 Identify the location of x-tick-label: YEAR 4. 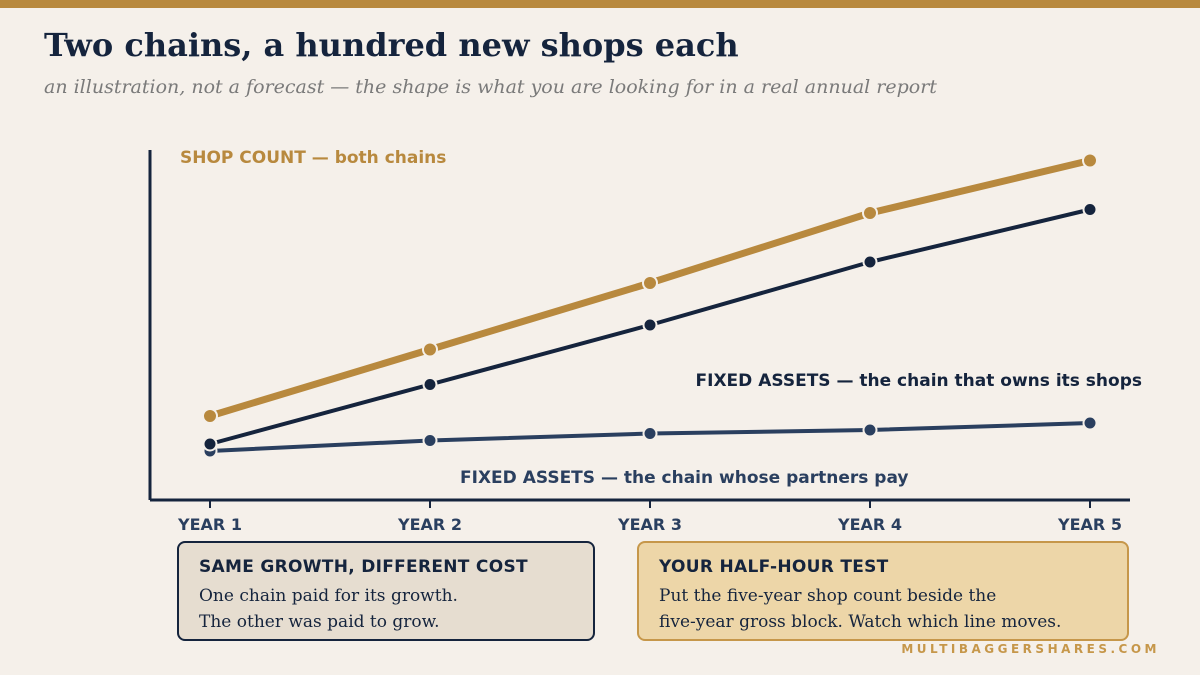
(869, 524).